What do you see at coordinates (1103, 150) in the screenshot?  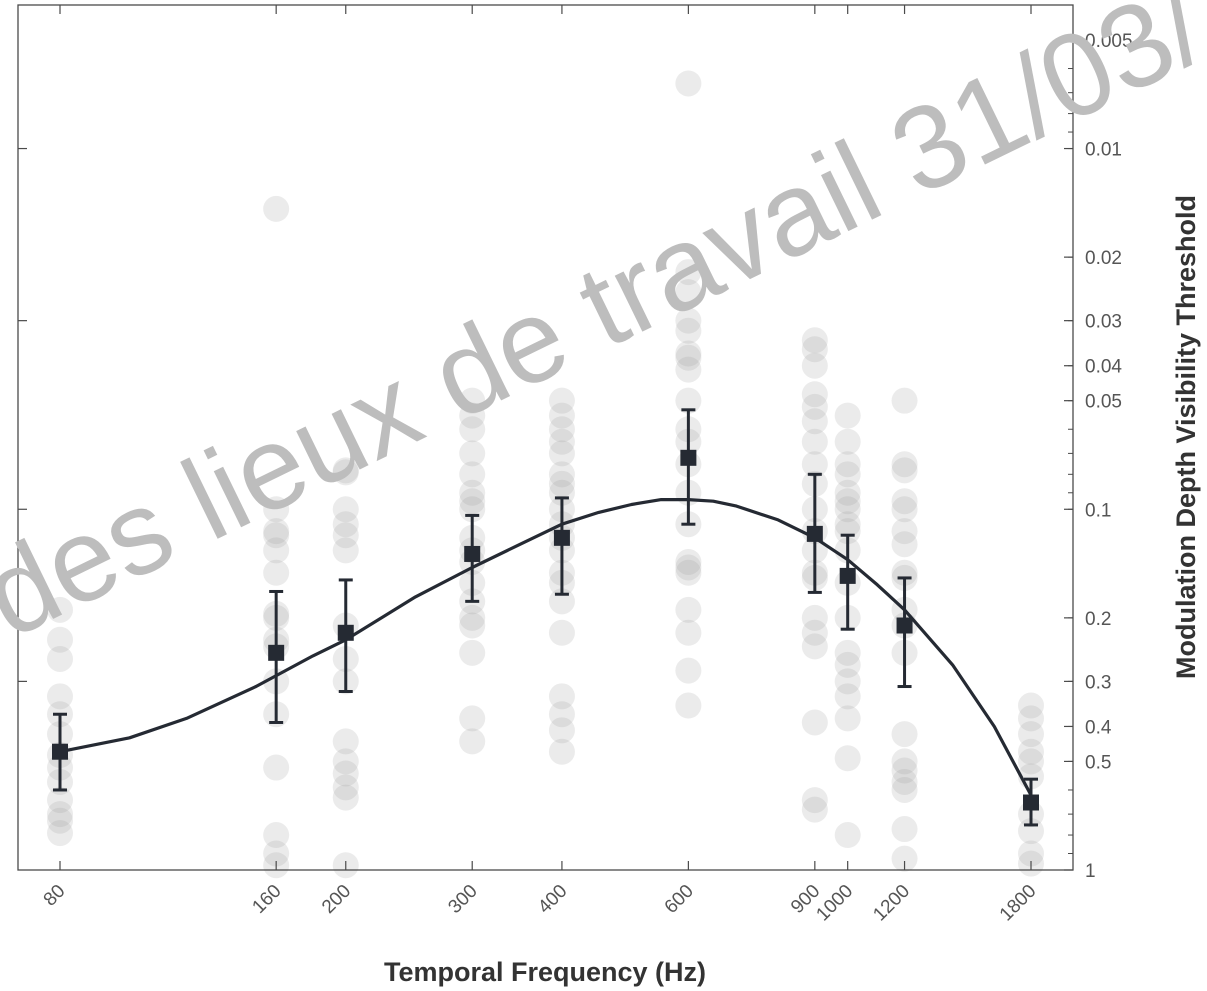 I see `y-tick-label: 0.01` at bounding box center [1103, 150].